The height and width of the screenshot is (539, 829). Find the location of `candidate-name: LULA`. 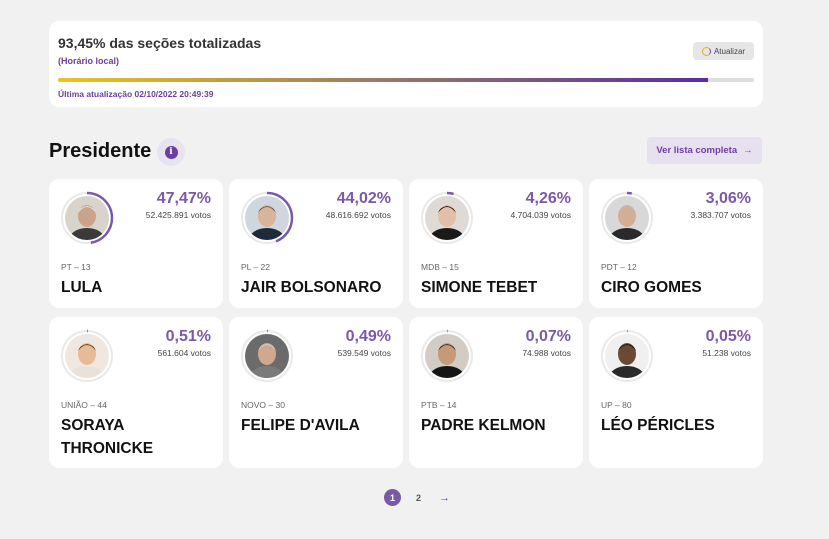

candidate-name: LULA is located at coordinates (82, 287).